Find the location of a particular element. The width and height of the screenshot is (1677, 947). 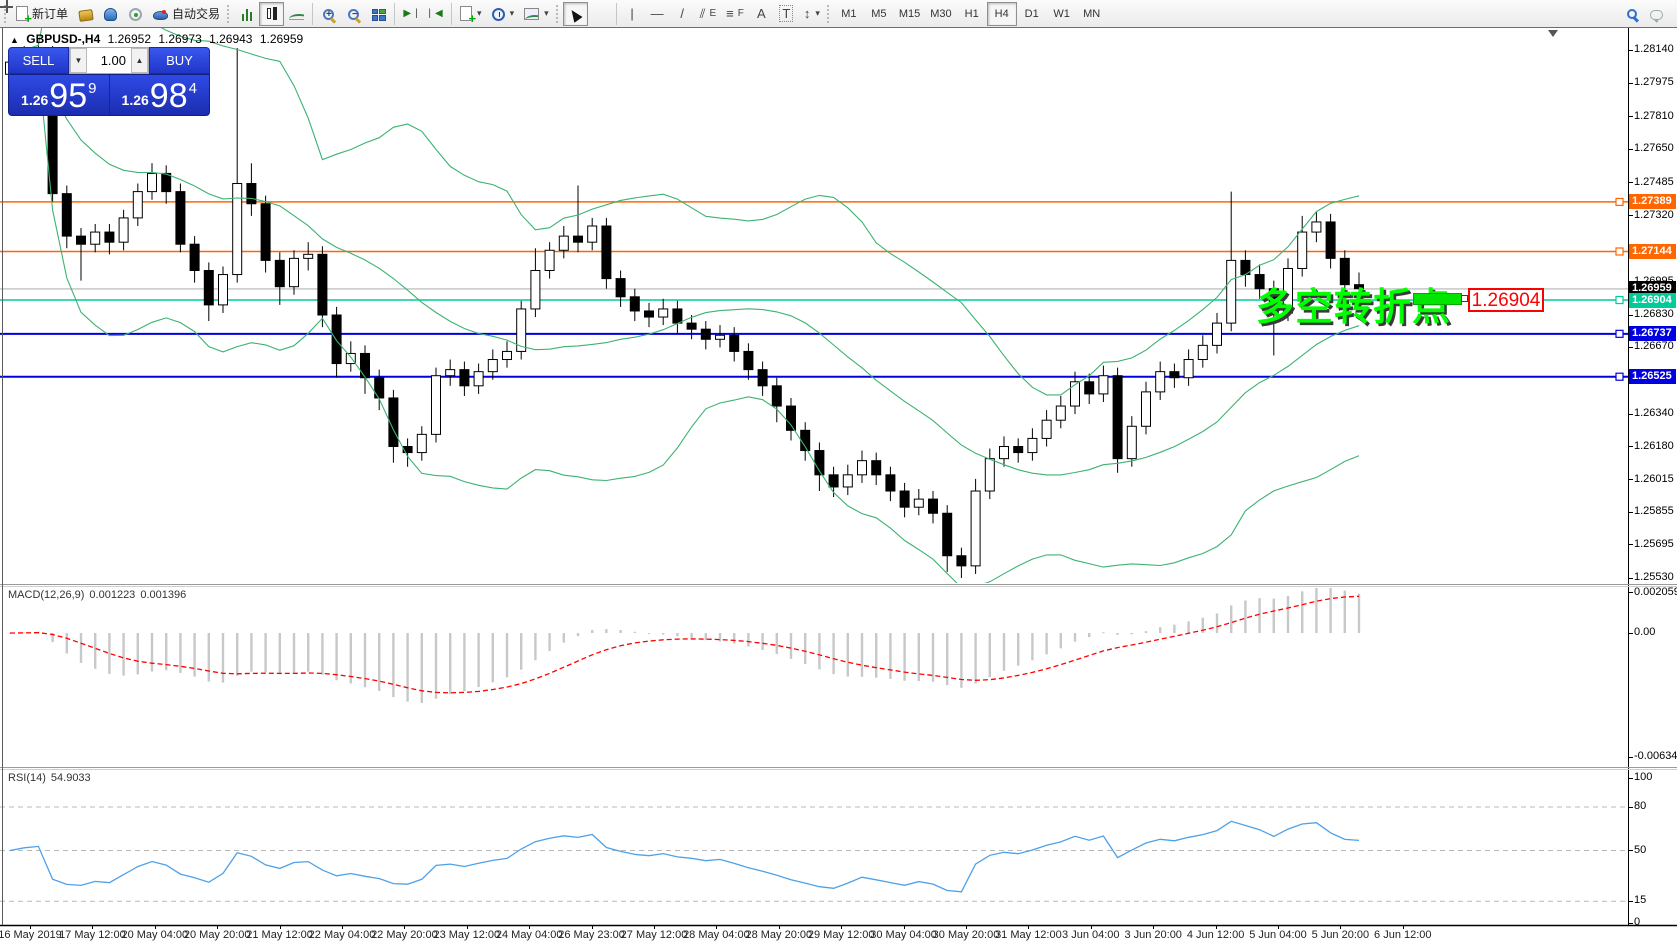

line-chart-button is located at coordinates (296, 14).